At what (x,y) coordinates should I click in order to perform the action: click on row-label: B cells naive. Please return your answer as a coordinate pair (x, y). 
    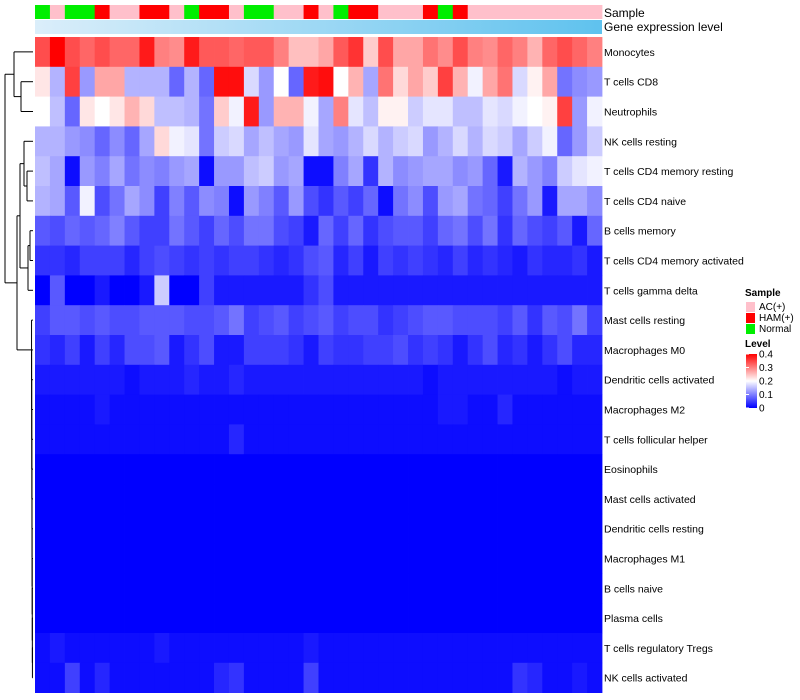
    Looking at the image, I should click on (633, 589).